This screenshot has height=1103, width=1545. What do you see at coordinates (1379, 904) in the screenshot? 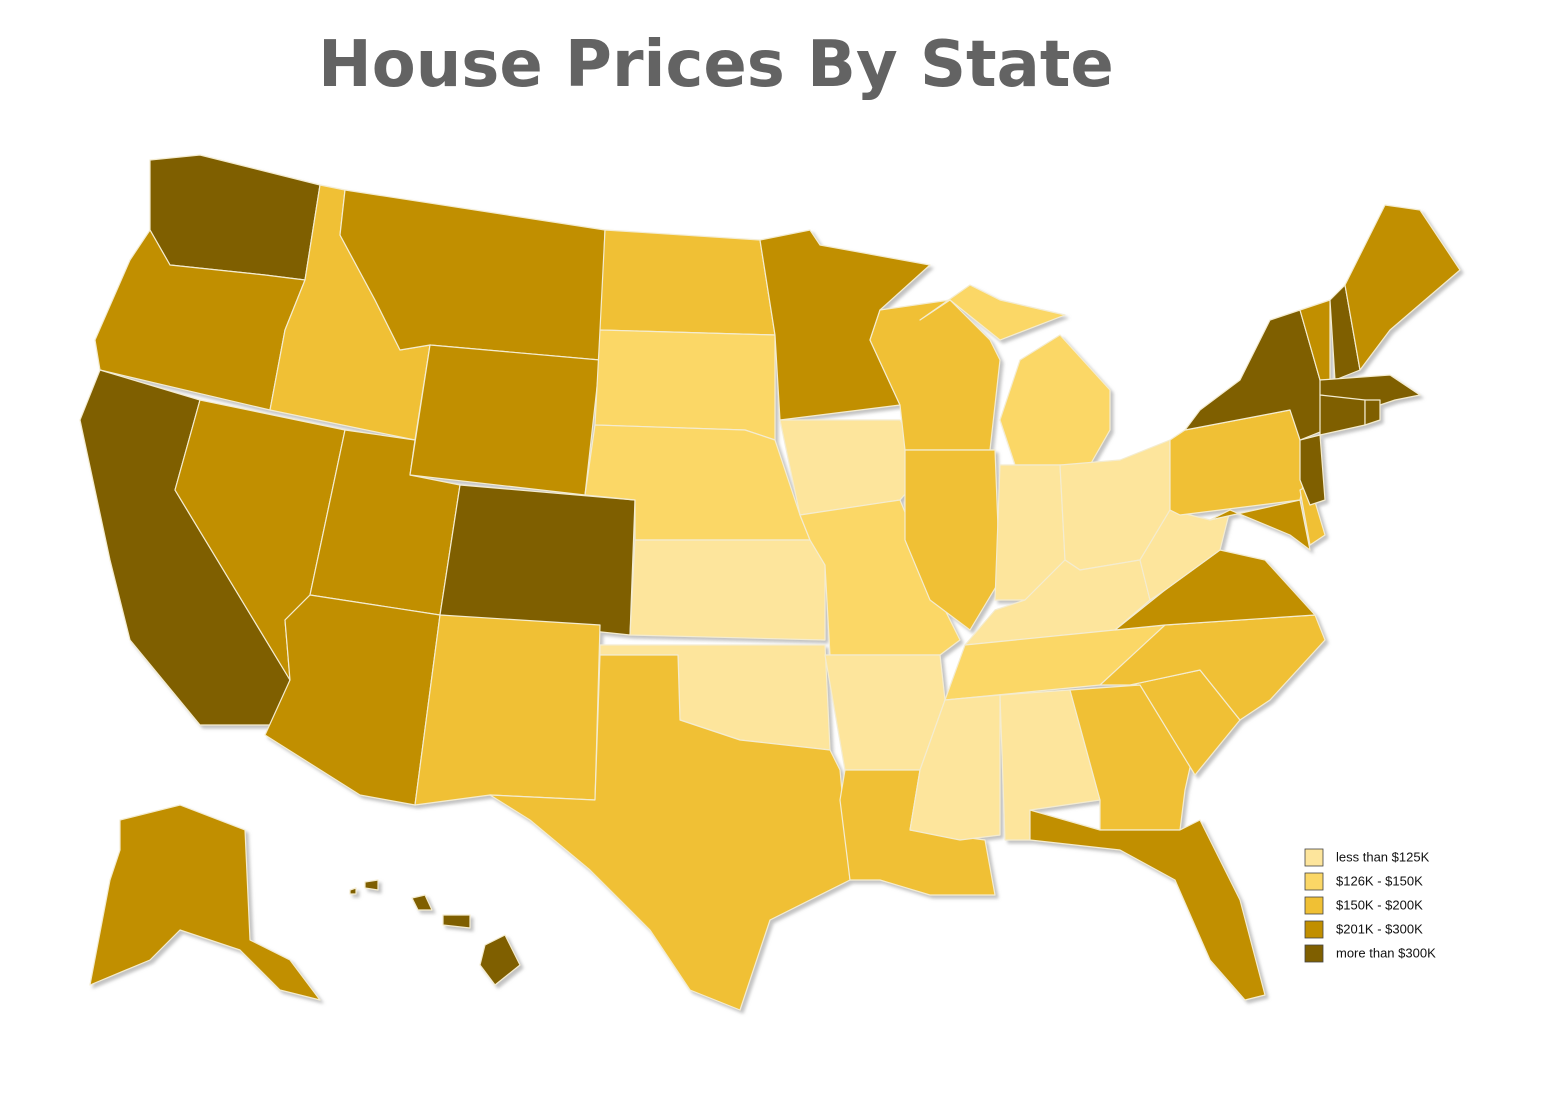
I see `legend-label: $150K - $200K` at bounding box center [1379, 904].